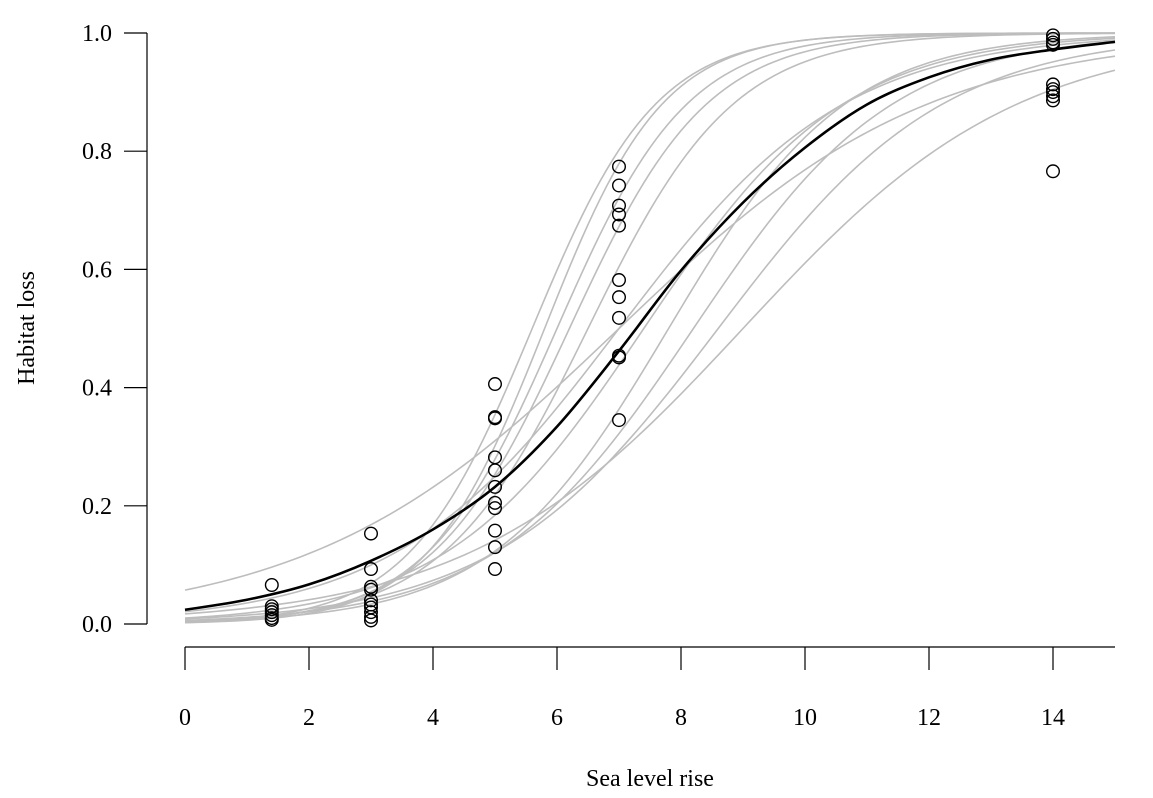 The width and height of the screenshot is (1153, 798). Describe the element at coordinates (681, 718) in the screenshot. I see `x-tick-label-8: 8` at that location.